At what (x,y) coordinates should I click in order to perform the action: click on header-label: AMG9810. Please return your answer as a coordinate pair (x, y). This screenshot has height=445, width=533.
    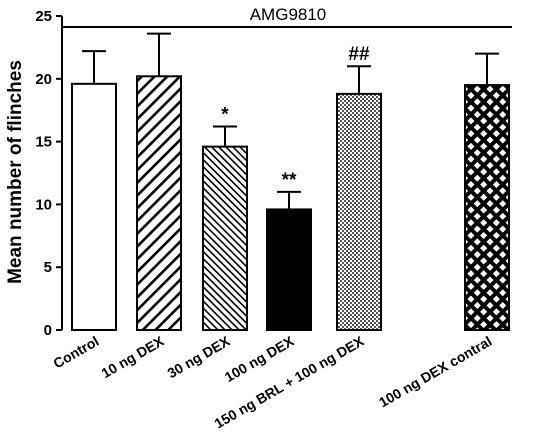
    Looking at the image, I should click on (288, 14).